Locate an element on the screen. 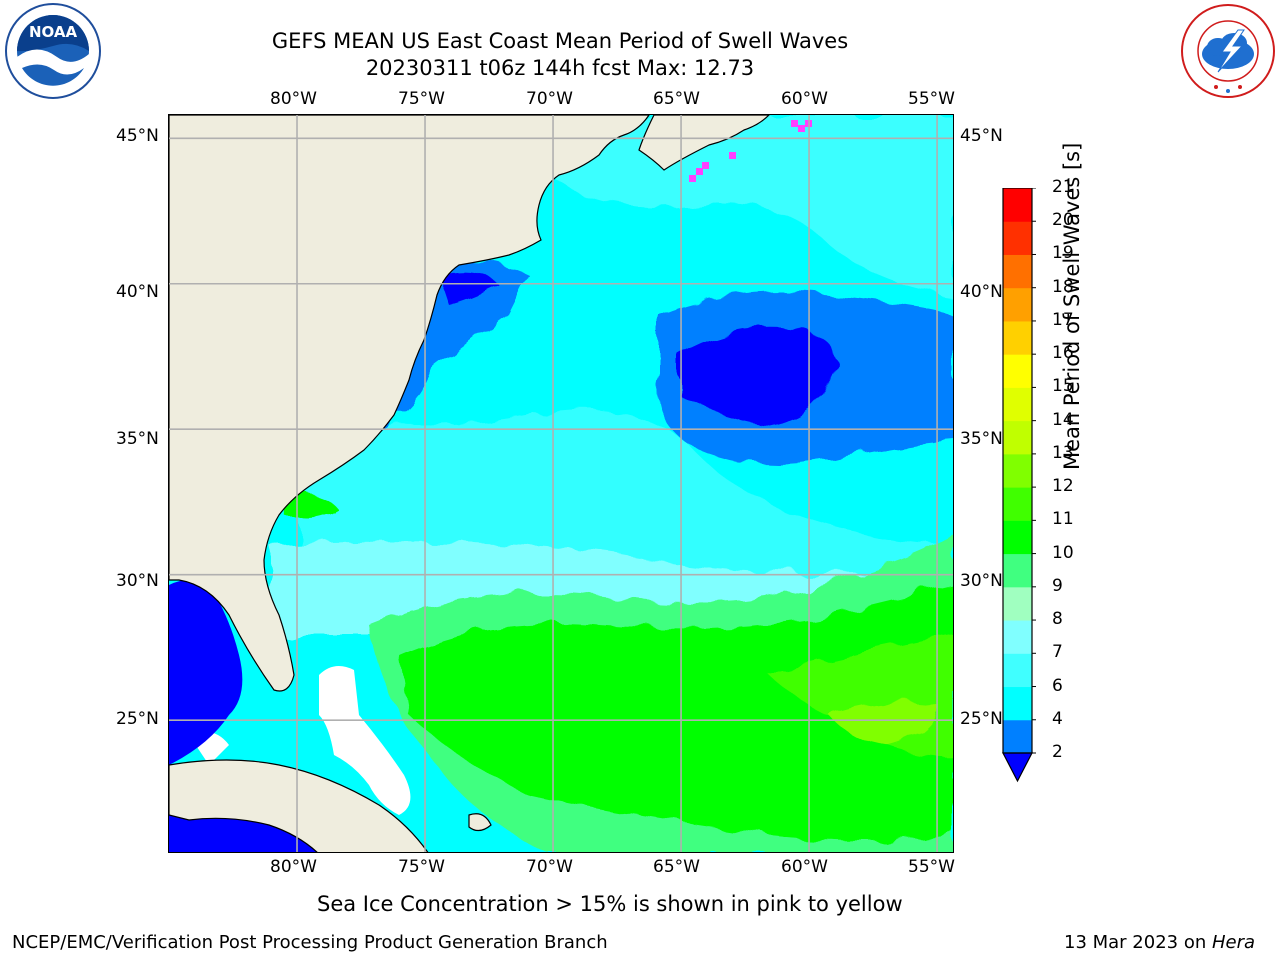  colorbar-tick-label: 2 is located at coordinates (1057, 752).